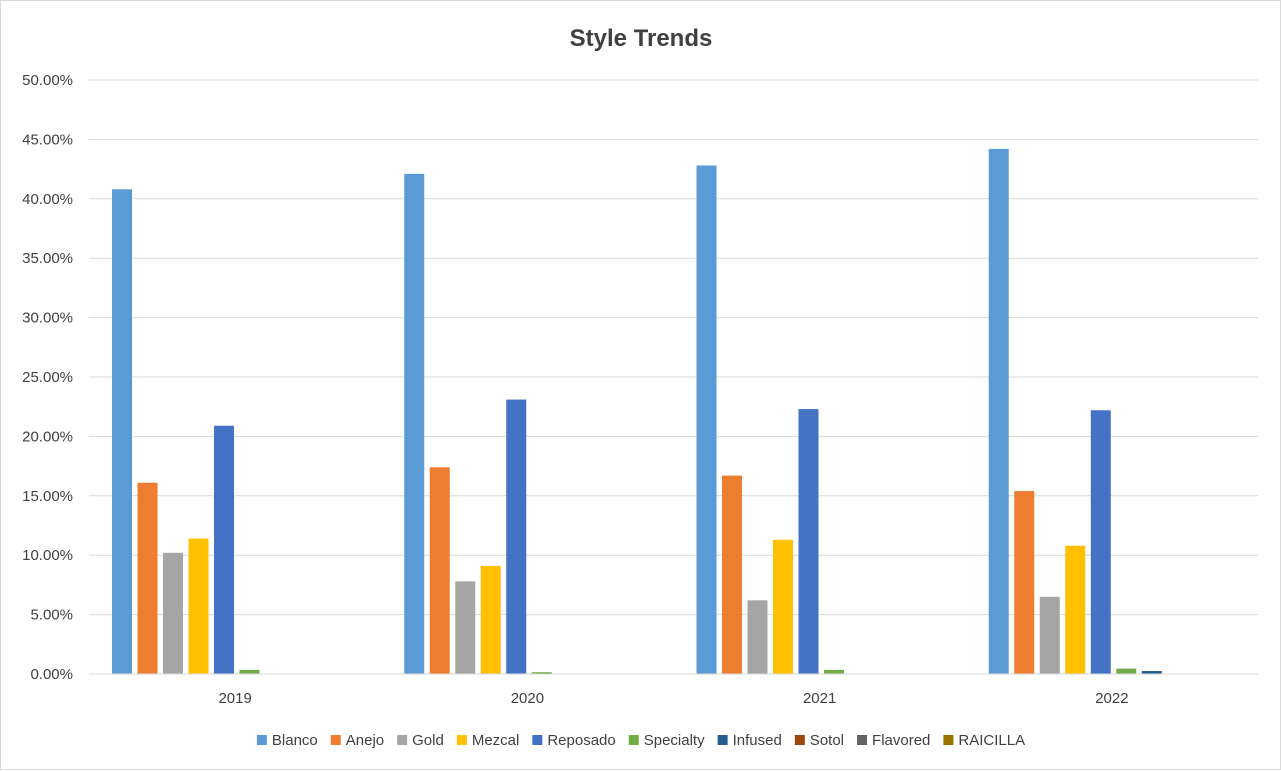 The height and width of the screenshot is (771, 1281). Describe the element at coordinates (490, 619) in the screenshot. I see `bar-mezcal-2020` at that location.